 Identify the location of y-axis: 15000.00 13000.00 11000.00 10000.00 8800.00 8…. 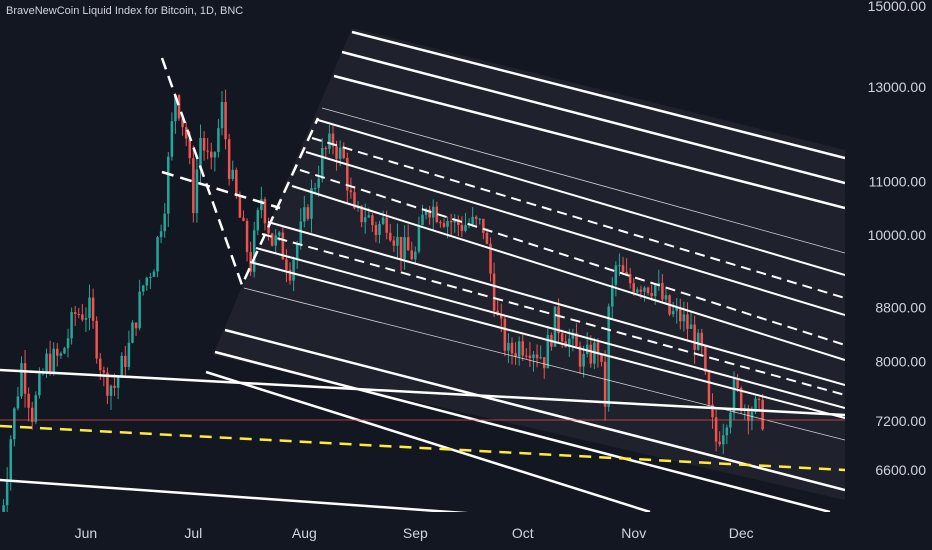
(897, 239).